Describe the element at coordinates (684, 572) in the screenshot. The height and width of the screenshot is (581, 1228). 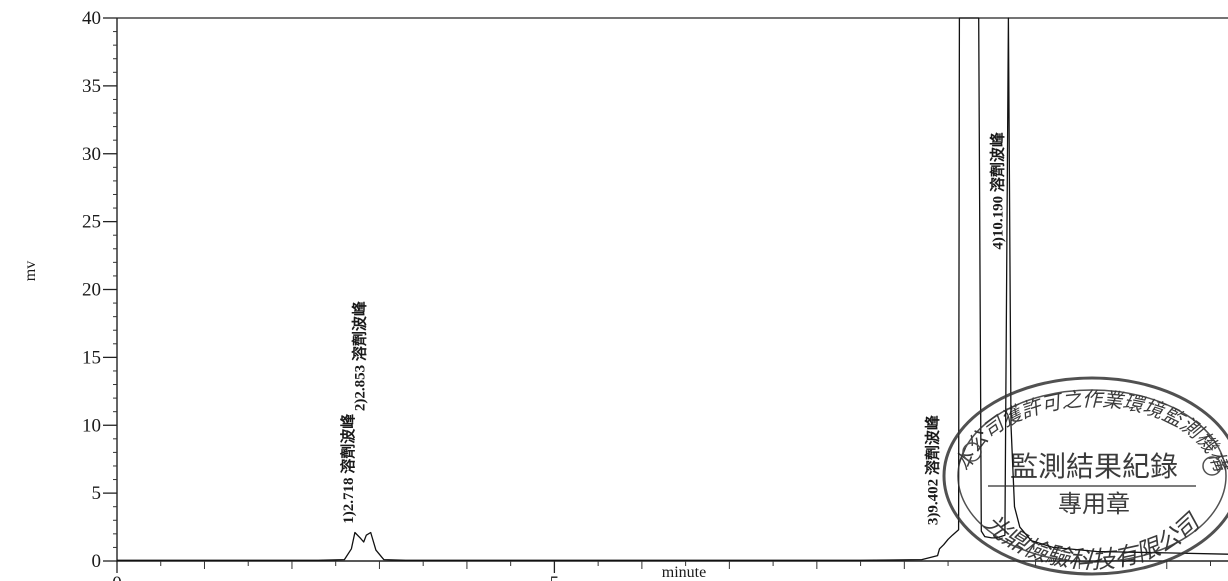
I see `x-axis-title: minute` at that location.